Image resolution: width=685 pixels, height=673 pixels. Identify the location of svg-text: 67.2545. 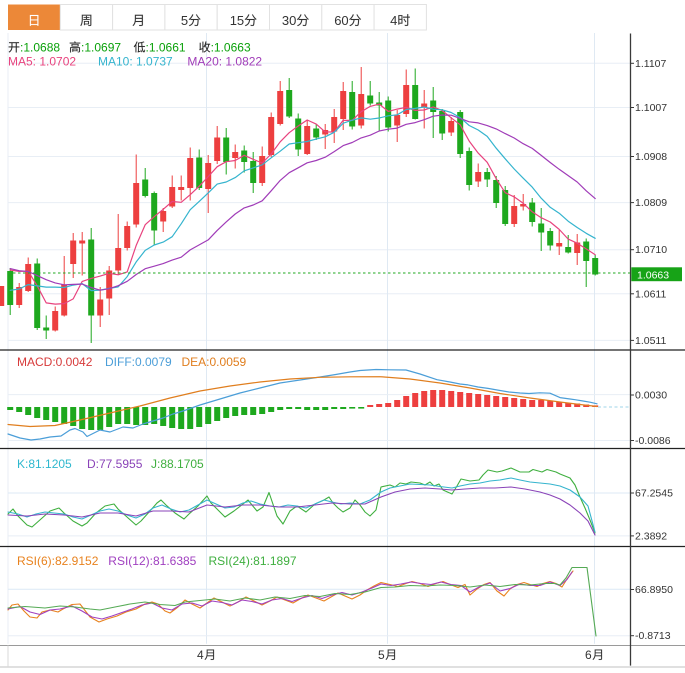
(654, 494).